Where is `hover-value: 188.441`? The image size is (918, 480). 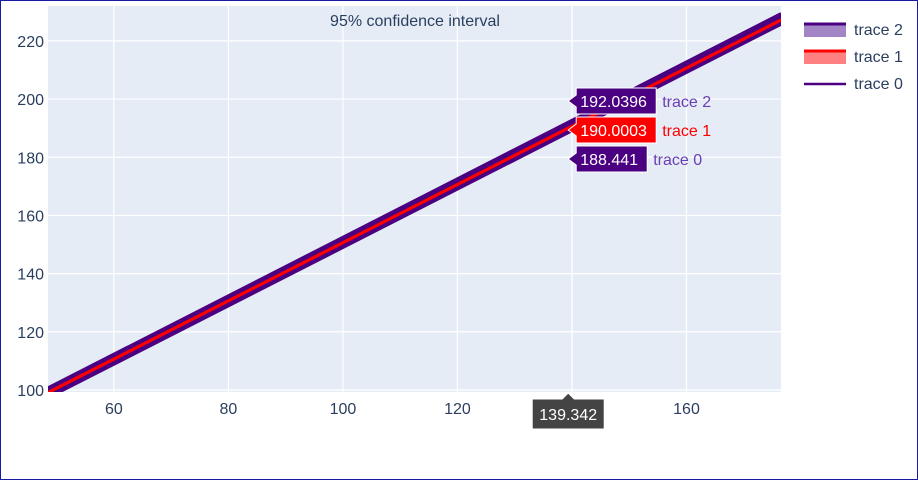
hover-value: 188.441 is located at coordinates (609, 160).